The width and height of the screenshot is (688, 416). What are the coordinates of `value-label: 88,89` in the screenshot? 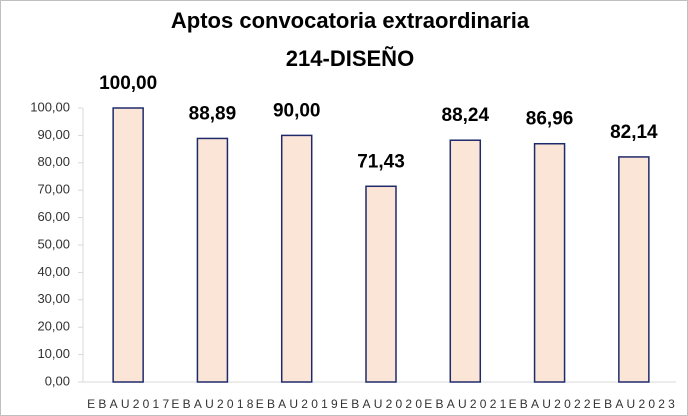 It's located at (213, 113).